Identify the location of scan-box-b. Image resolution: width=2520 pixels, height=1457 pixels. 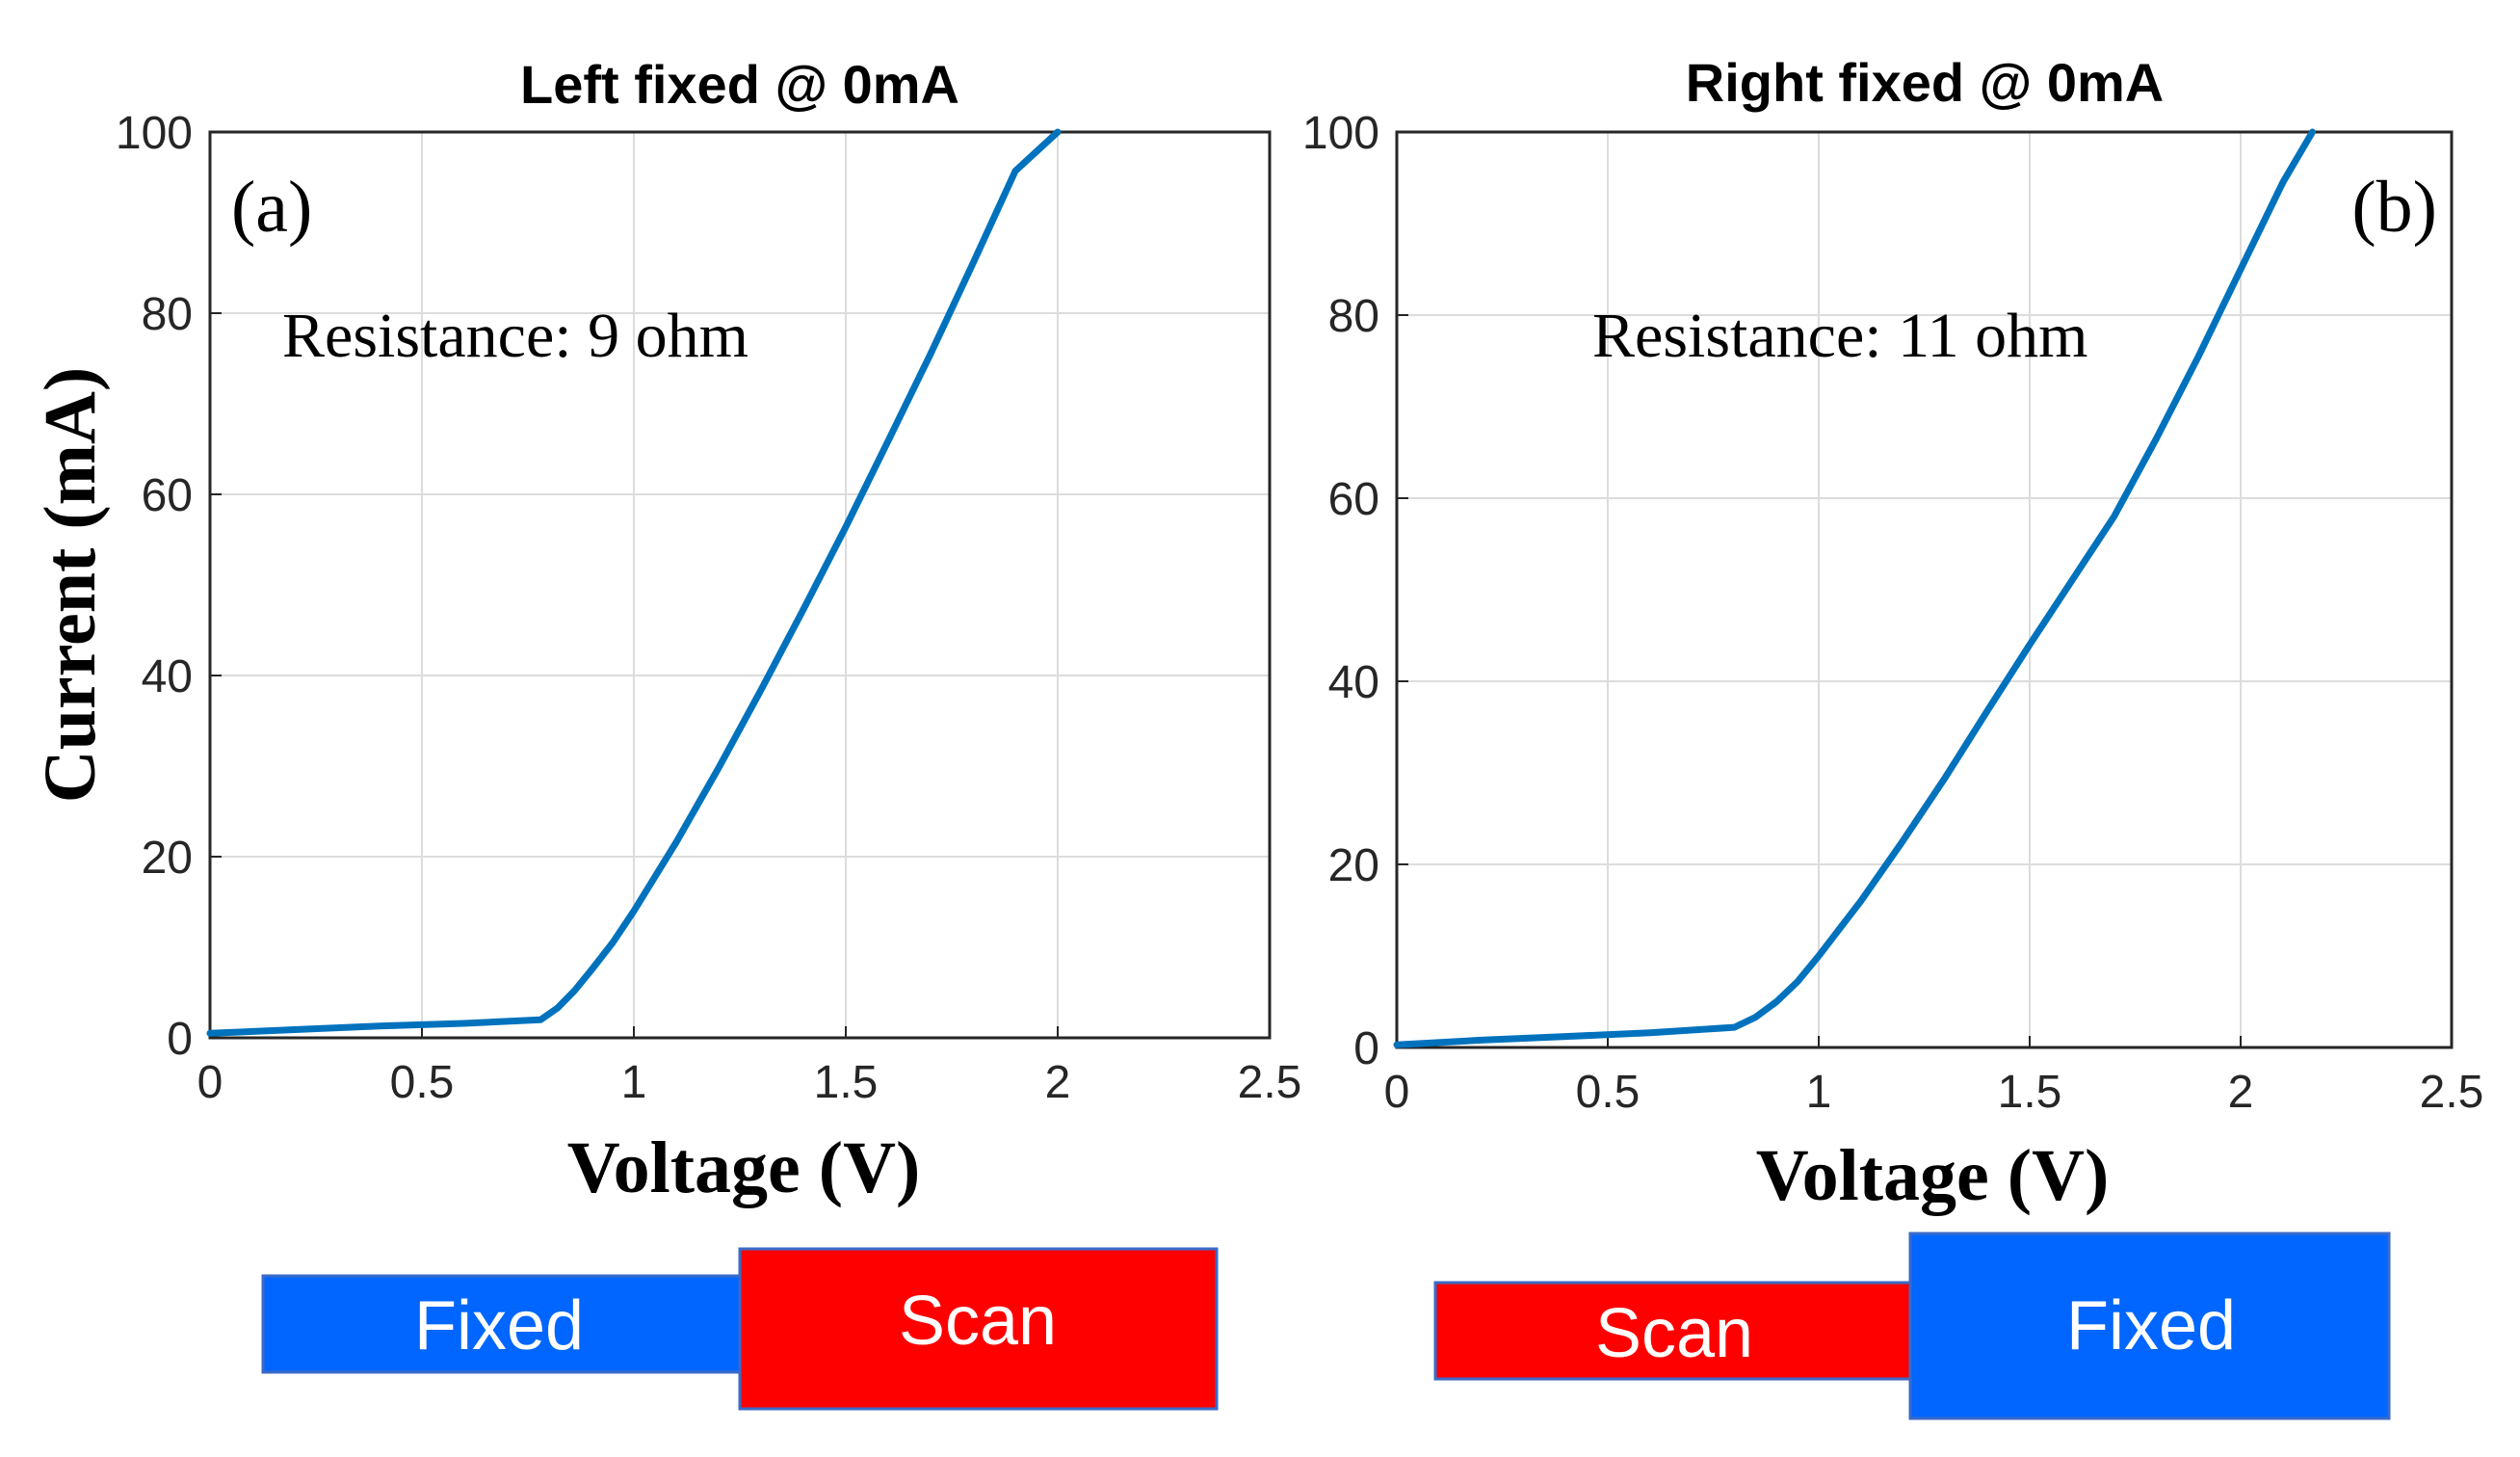
(1676, 1331).